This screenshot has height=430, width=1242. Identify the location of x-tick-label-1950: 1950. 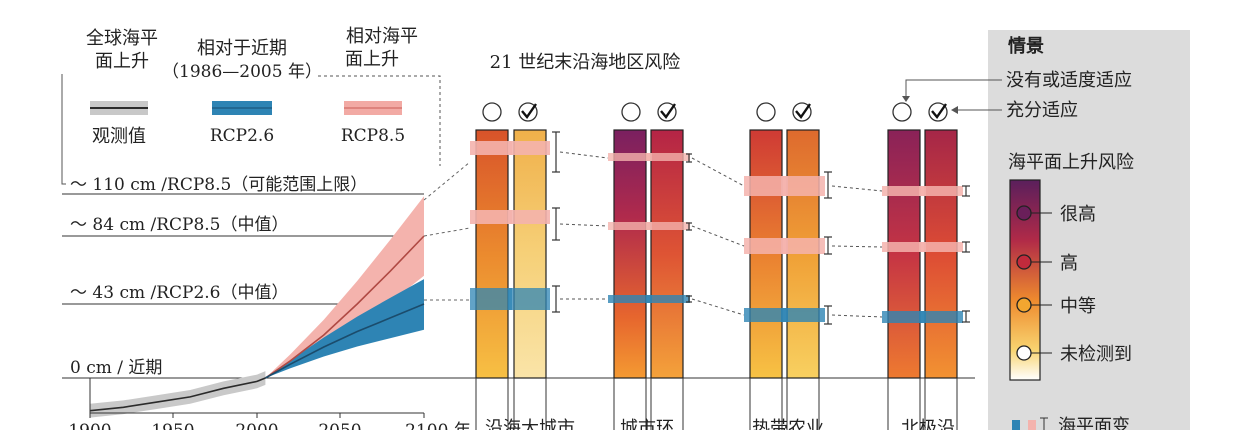
(172, 425).